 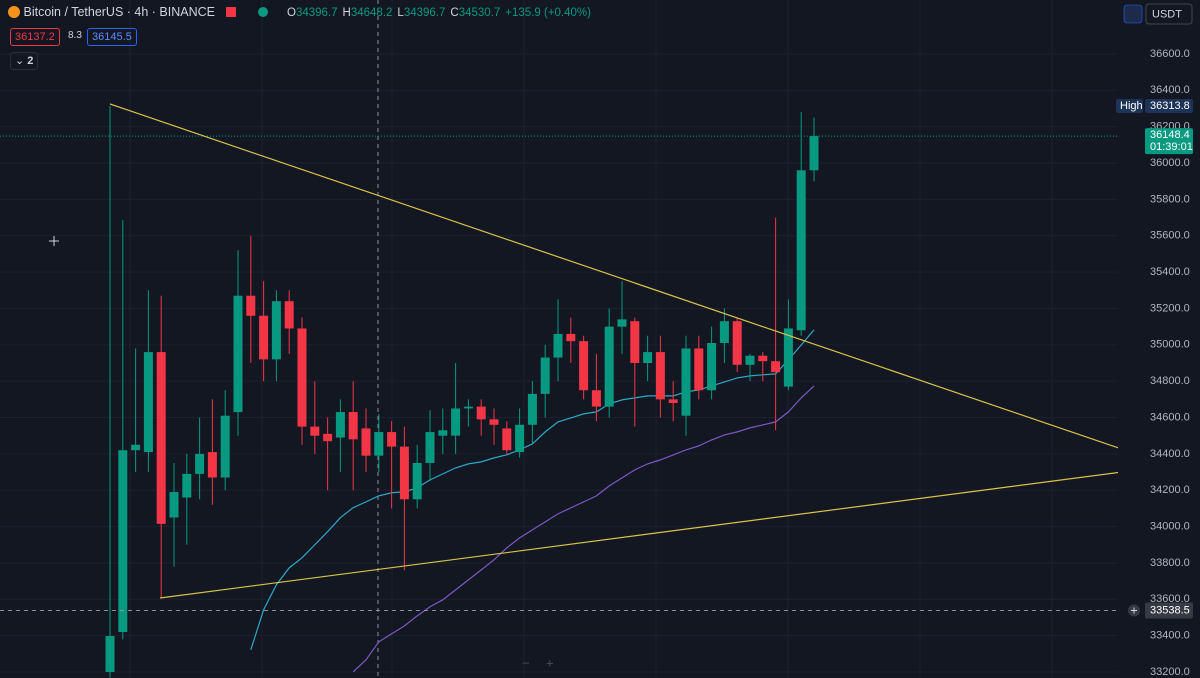 I want to click on bottom-toolbar: − +, so click(x=538, y=662).